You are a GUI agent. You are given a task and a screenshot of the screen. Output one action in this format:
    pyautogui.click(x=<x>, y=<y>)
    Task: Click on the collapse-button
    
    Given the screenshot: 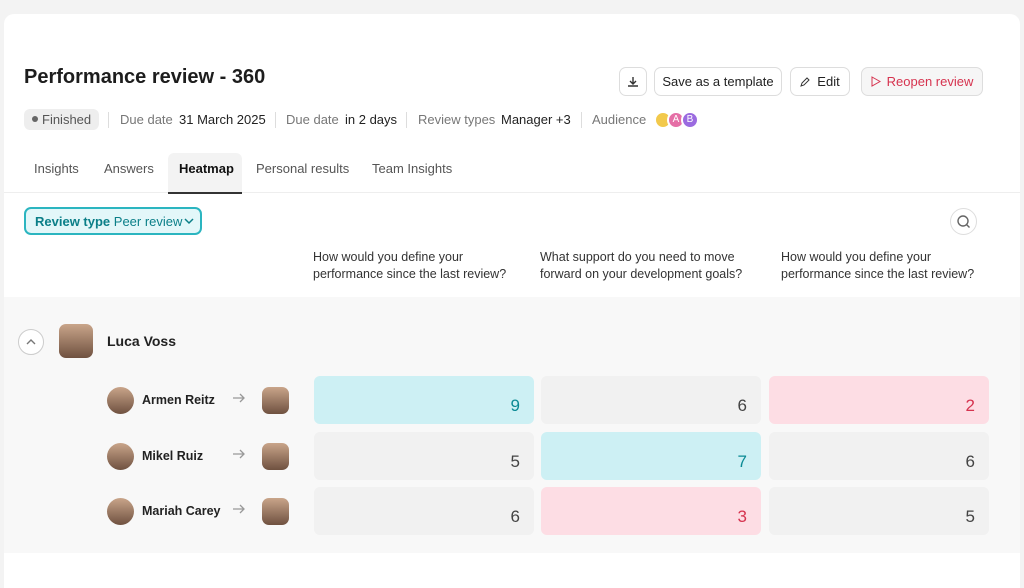 What is the action you would take?
    pyautogui.click(x=31, y=342)
    